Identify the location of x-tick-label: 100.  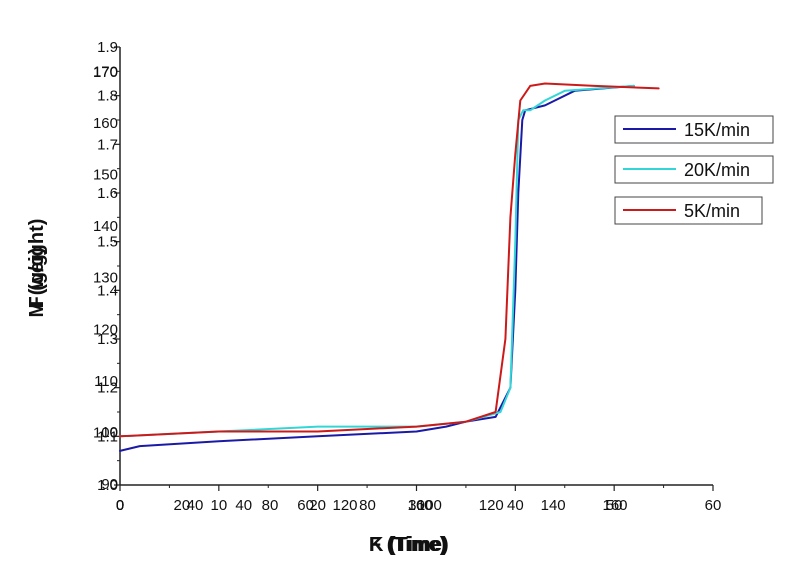
(429, 505).